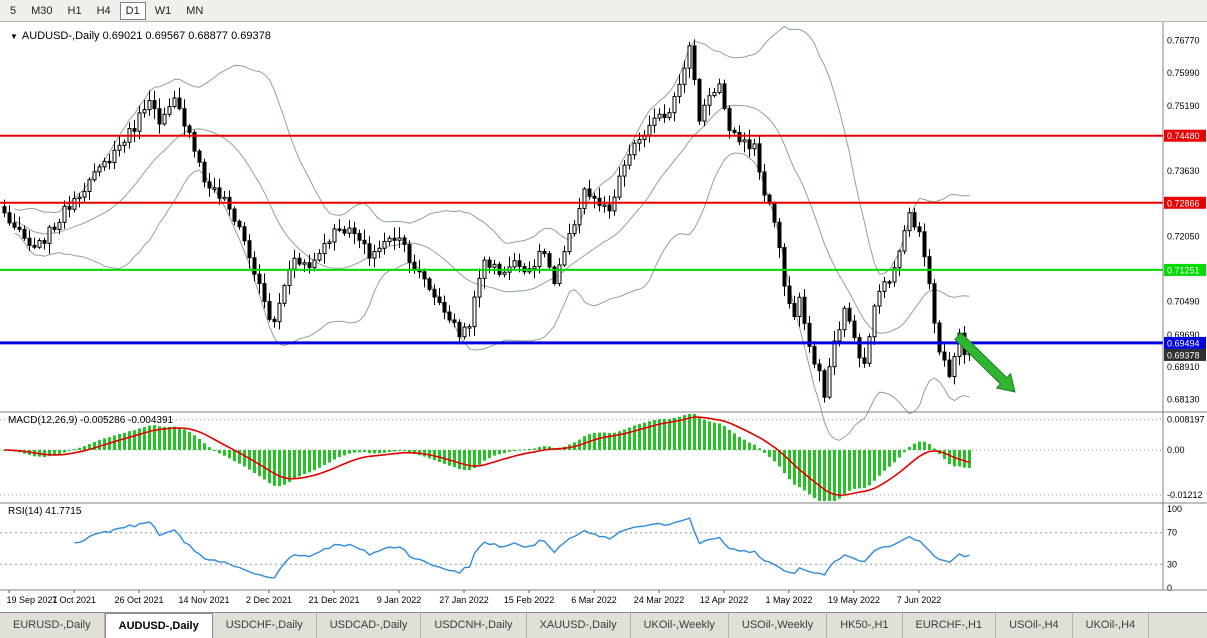 This screenshot has height=638, width=1207. What do you see at coordinates (1034, 625) in the screenshot?
I see `chart-tab-usoil-h4: USOil-,H4` at bounding box center [1034, 625].